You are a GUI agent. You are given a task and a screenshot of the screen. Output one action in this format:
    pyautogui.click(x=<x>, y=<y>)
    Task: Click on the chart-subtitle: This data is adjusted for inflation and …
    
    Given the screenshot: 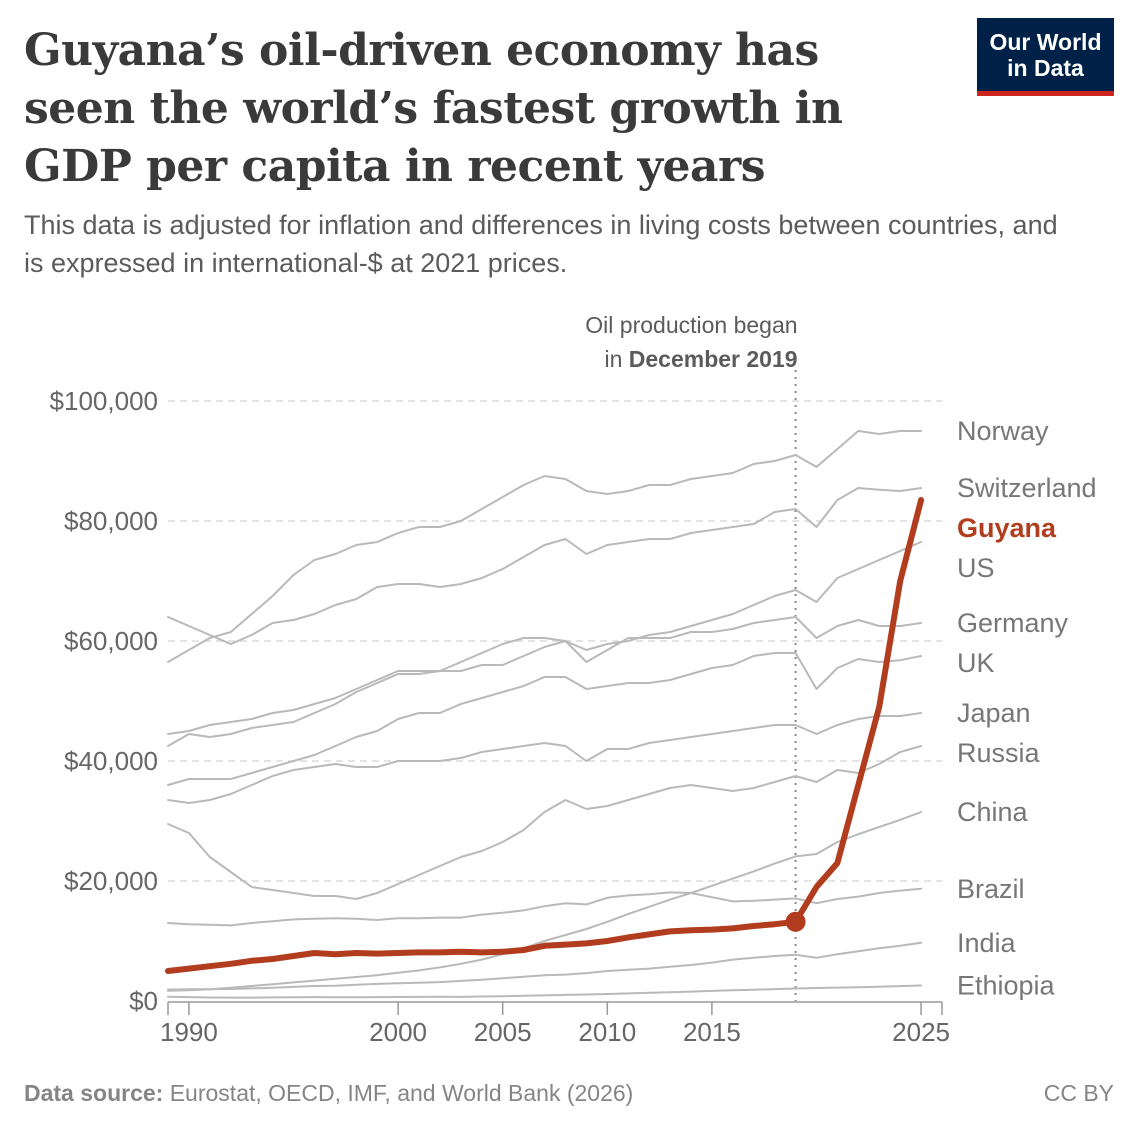 What is the action you would take?
    pyautogui.click(x=541, y=244)
    